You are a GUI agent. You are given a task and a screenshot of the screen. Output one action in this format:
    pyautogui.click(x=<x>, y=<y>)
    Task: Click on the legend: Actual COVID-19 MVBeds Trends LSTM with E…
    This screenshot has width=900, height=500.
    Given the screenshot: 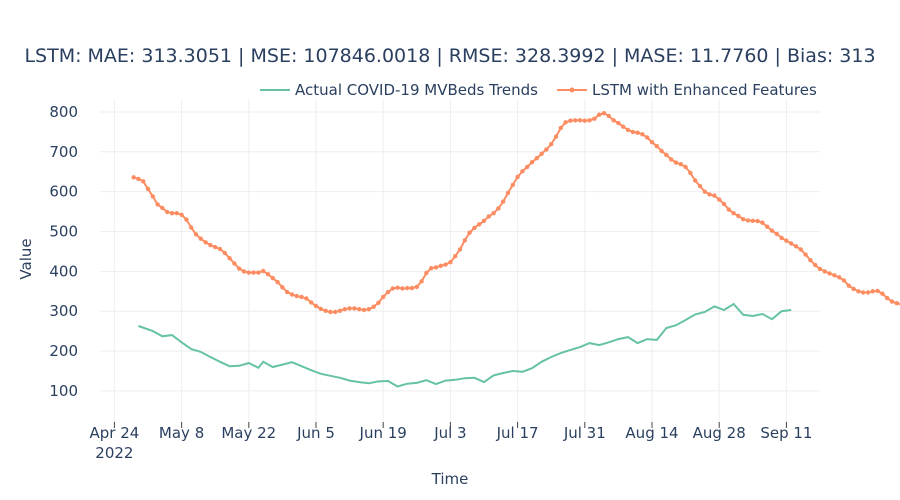 What is the action you would take?
    pyautogui.click(x=538, y=90)
    